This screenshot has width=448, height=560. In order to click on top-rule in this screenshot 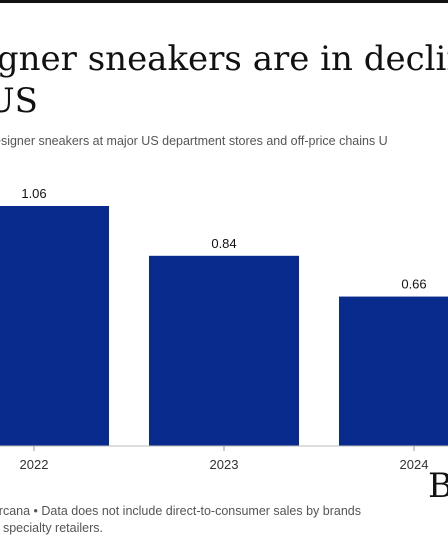, I will do `click(224, 1)`.